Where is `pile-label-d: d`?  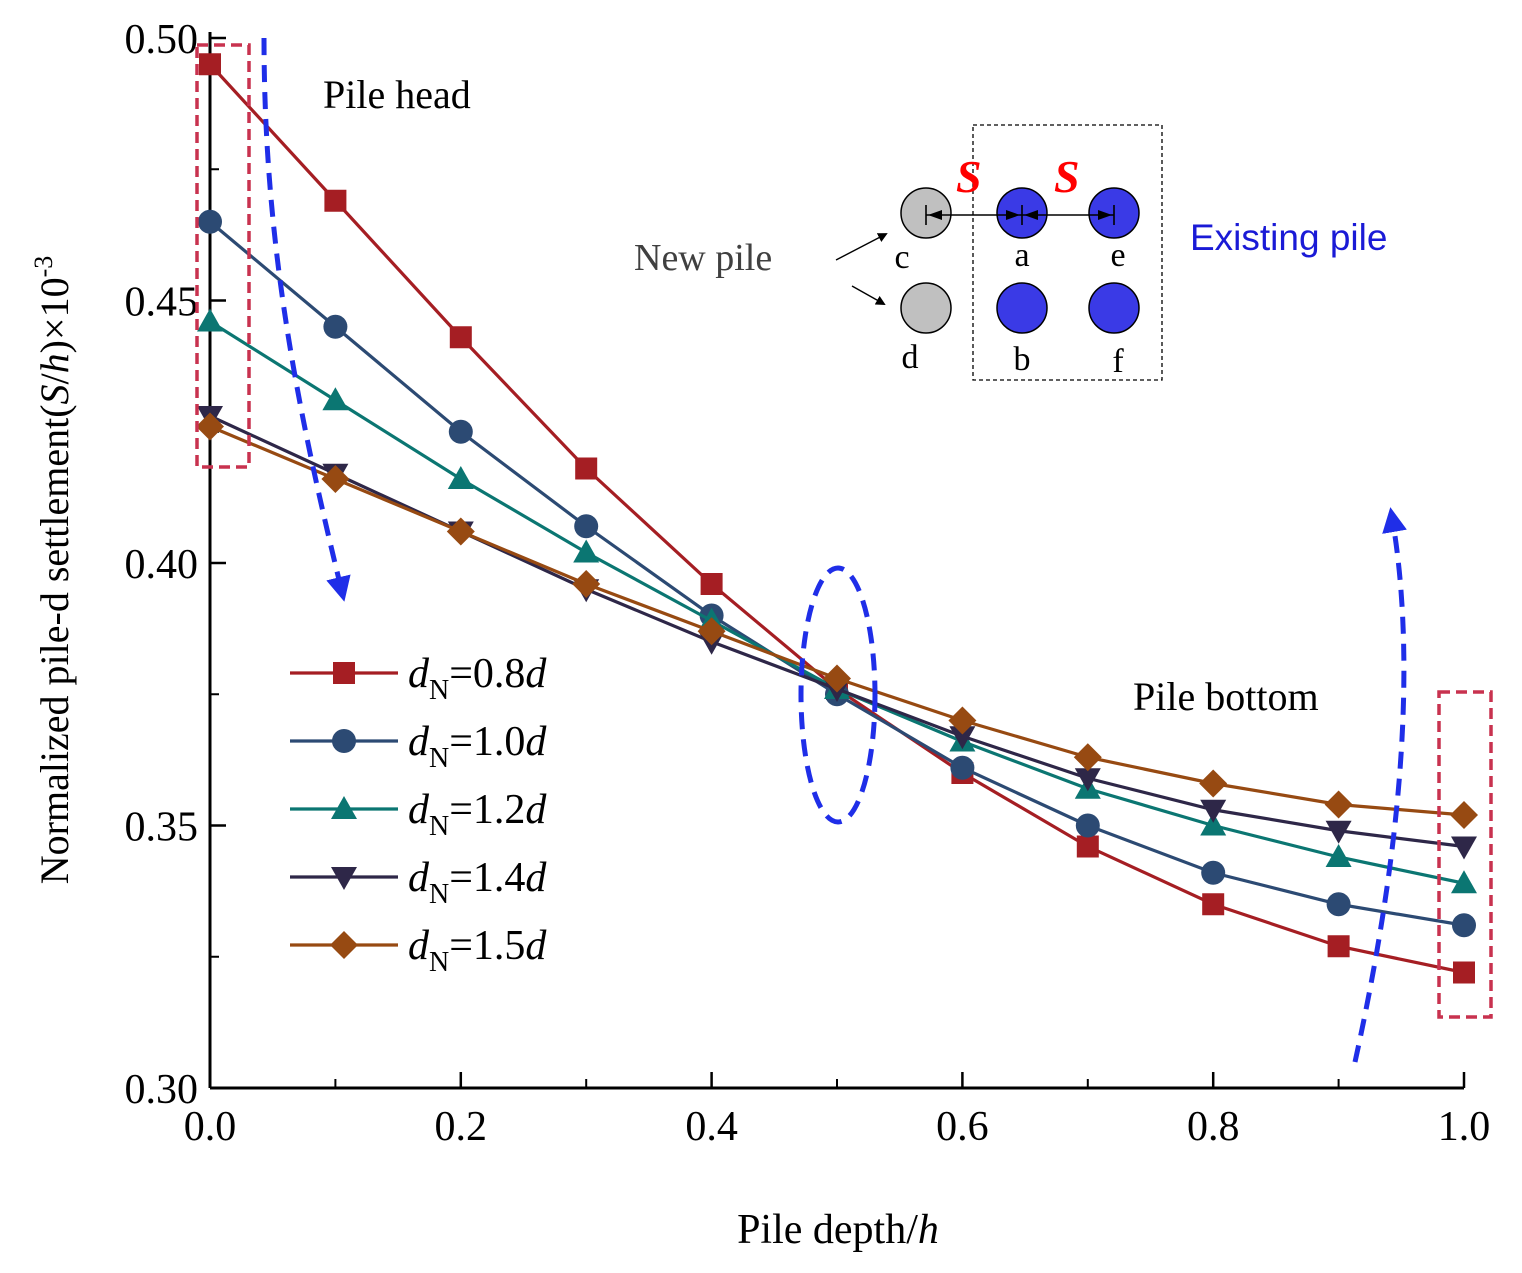 pile-label-d: d is located at coordinates (910, 357).